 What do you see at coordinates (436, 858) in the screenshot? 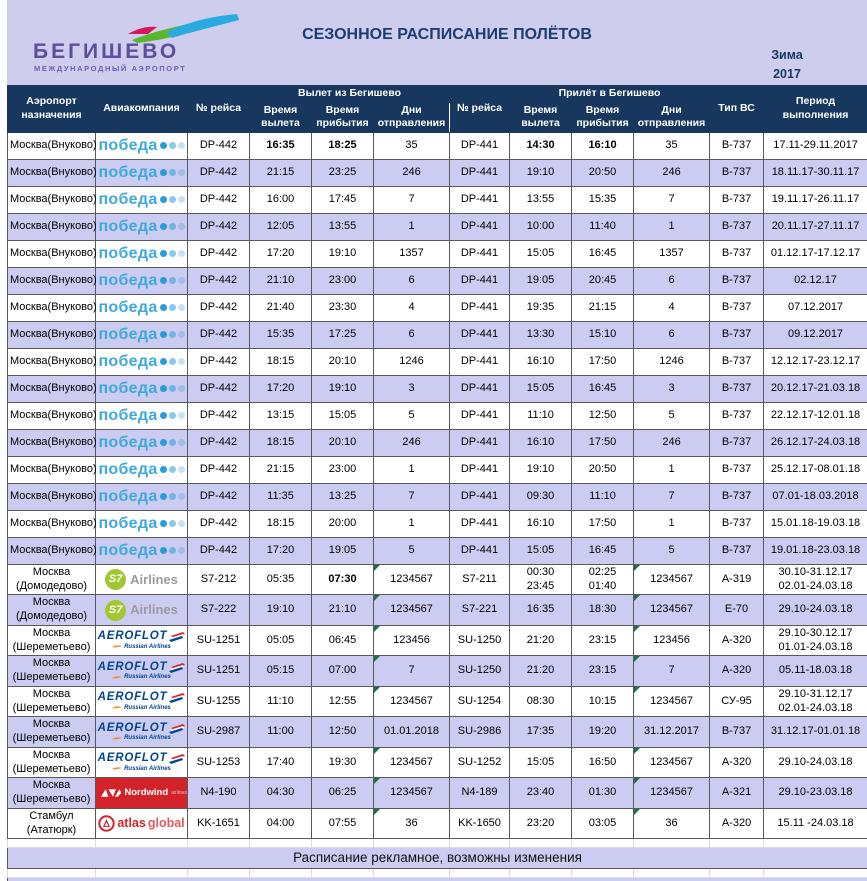
I see `note-disclaimer: Расписание рекламное, возможны изменения` at bounding box center [436, 858].